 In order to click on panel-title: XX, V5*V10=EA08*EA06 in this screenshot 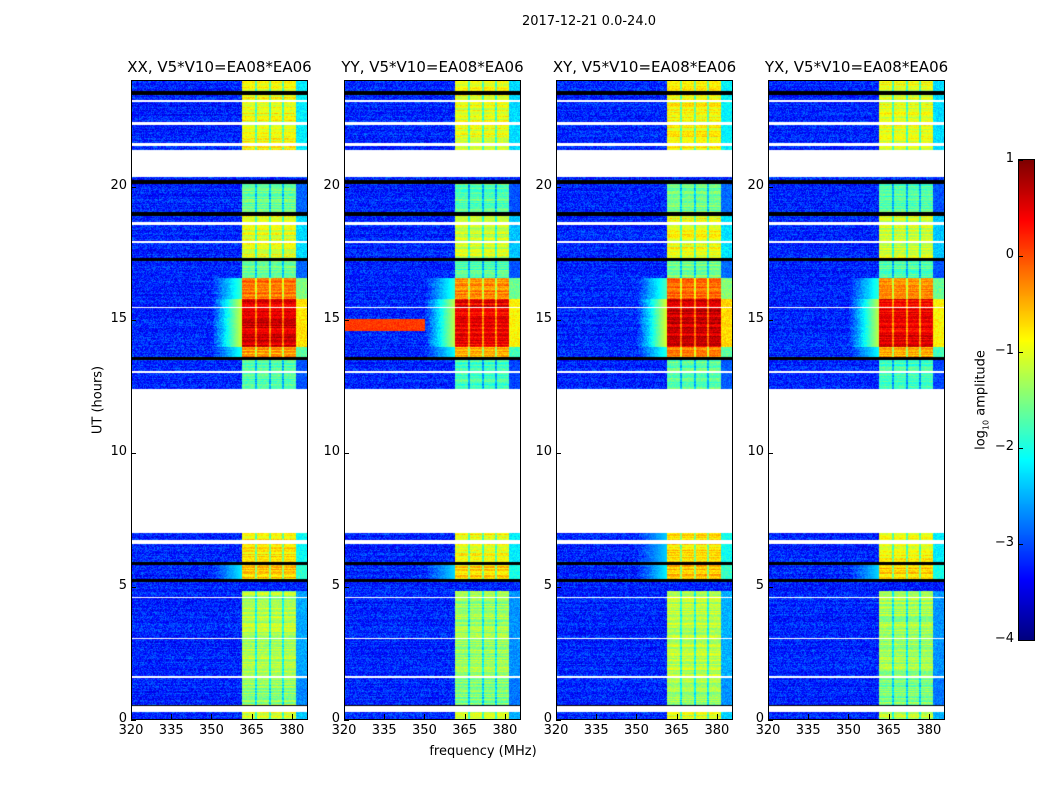, I will do `click(219, 67)`.